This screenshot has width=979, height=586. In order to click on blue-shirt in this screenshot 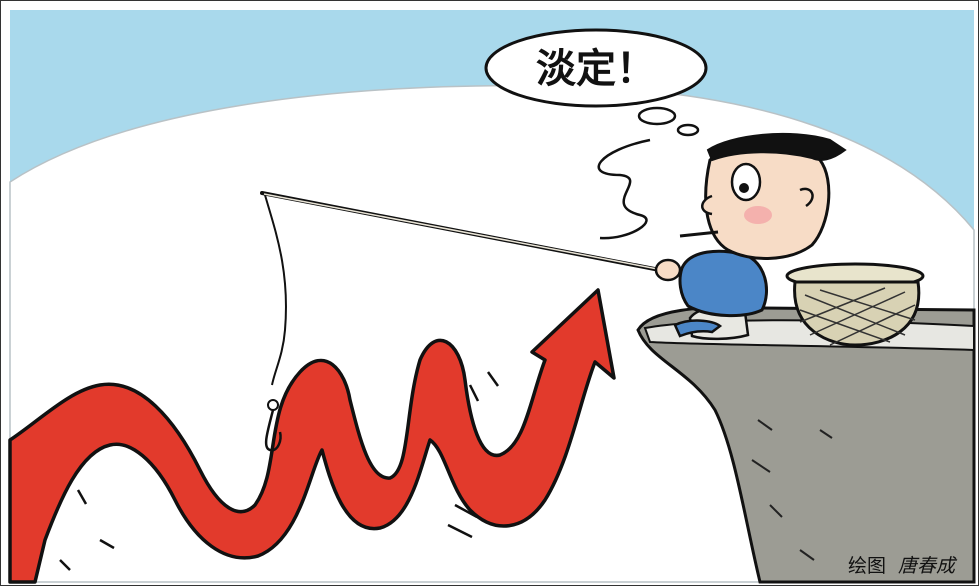, I will do `click(723, 283)`.